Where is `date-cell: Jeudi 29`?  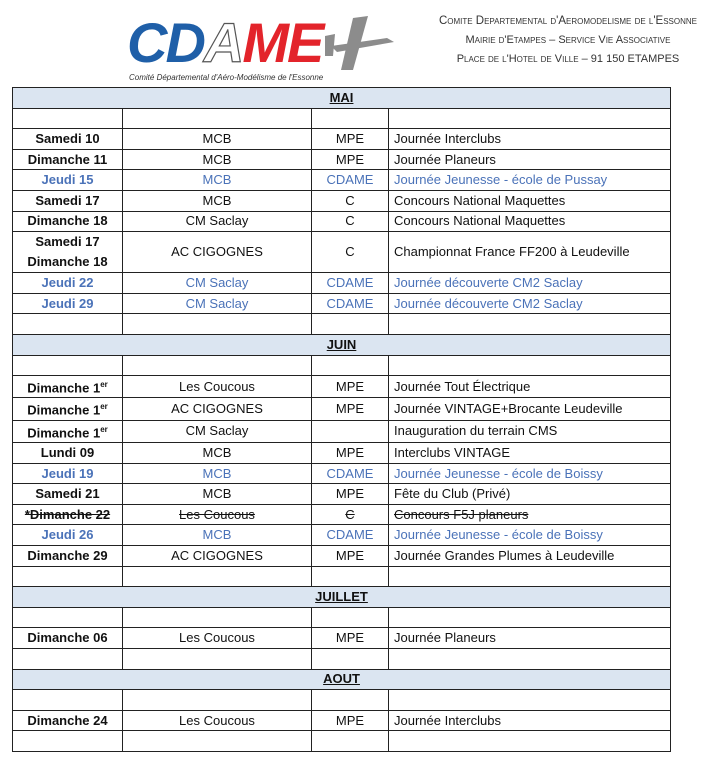
date-cell: Jeudi 29 is located at coordinates (67, 303).